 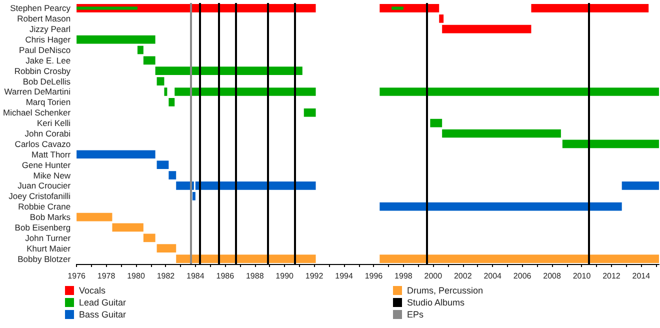 What do you see at coordinates (48, 102) in the screenshot?
I see `y-tick-label: Marq Torien` at bounding box center [48, 102].